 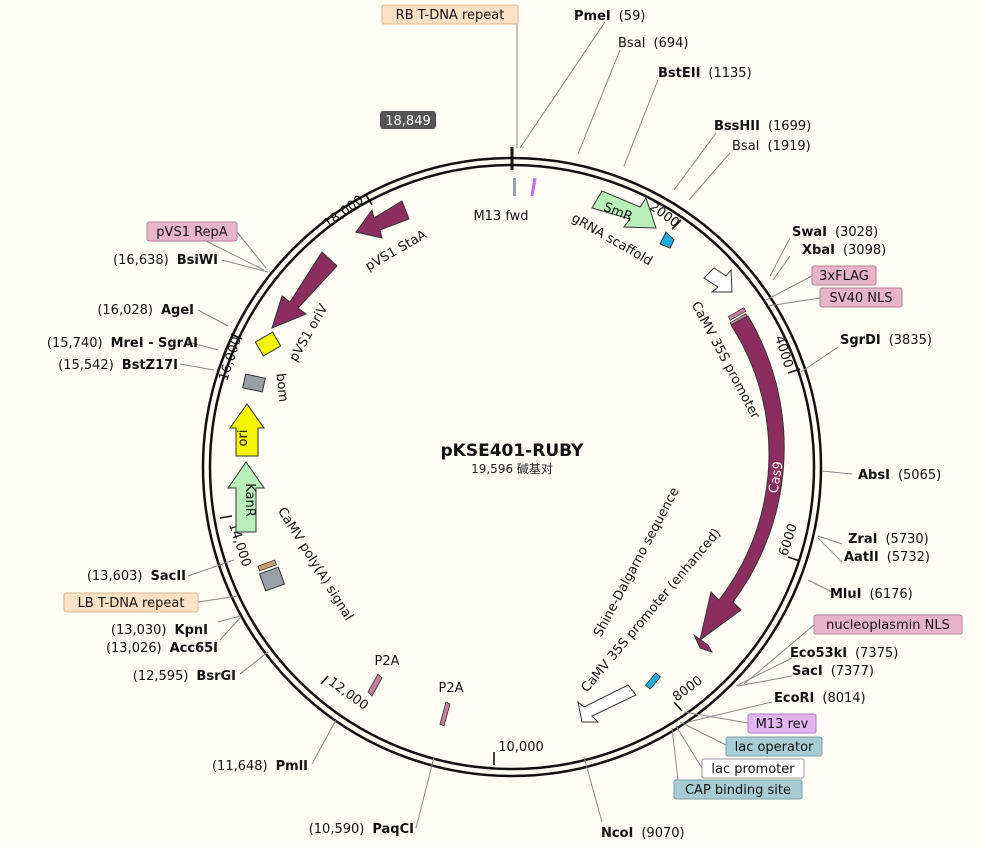 I want to click on site-sacii: (13,603) SacII, so click(x=136, y=576).